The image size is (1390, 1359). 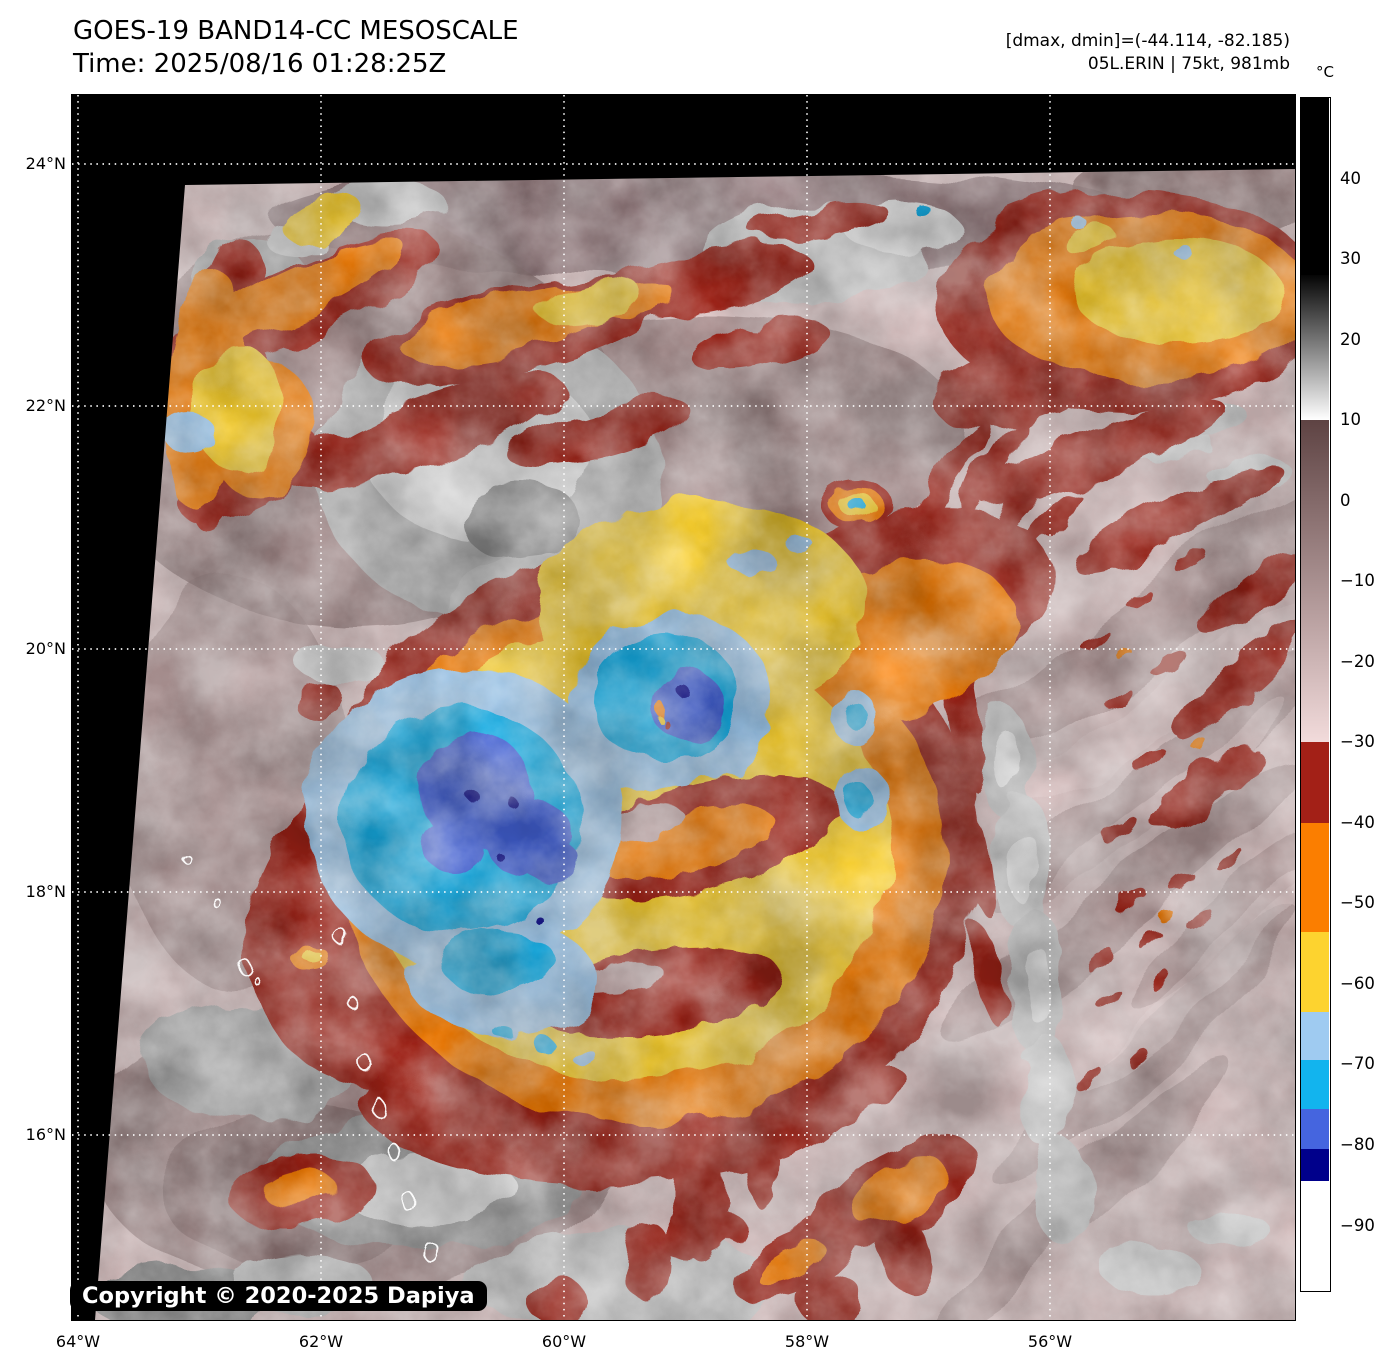 What do you see at coordinates (1345, 500) in the screenshot?
I see `colorbar-tick-label: 0` at bounding box center [1345, 500].